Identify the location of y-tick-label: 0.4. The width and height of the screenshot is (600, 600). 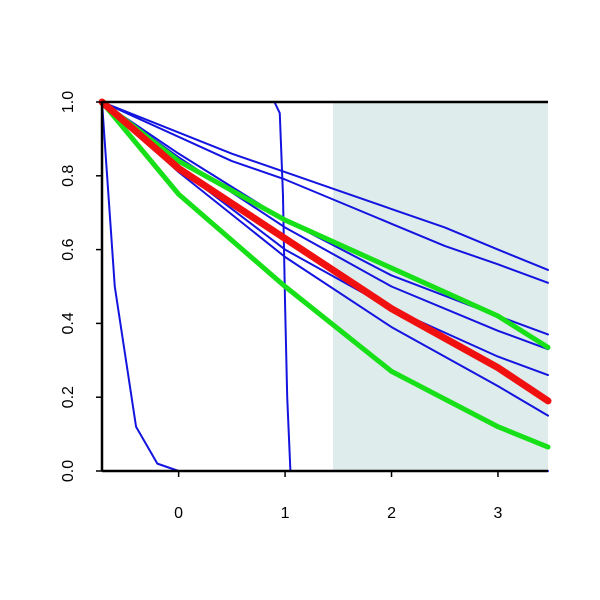
(68, 323).